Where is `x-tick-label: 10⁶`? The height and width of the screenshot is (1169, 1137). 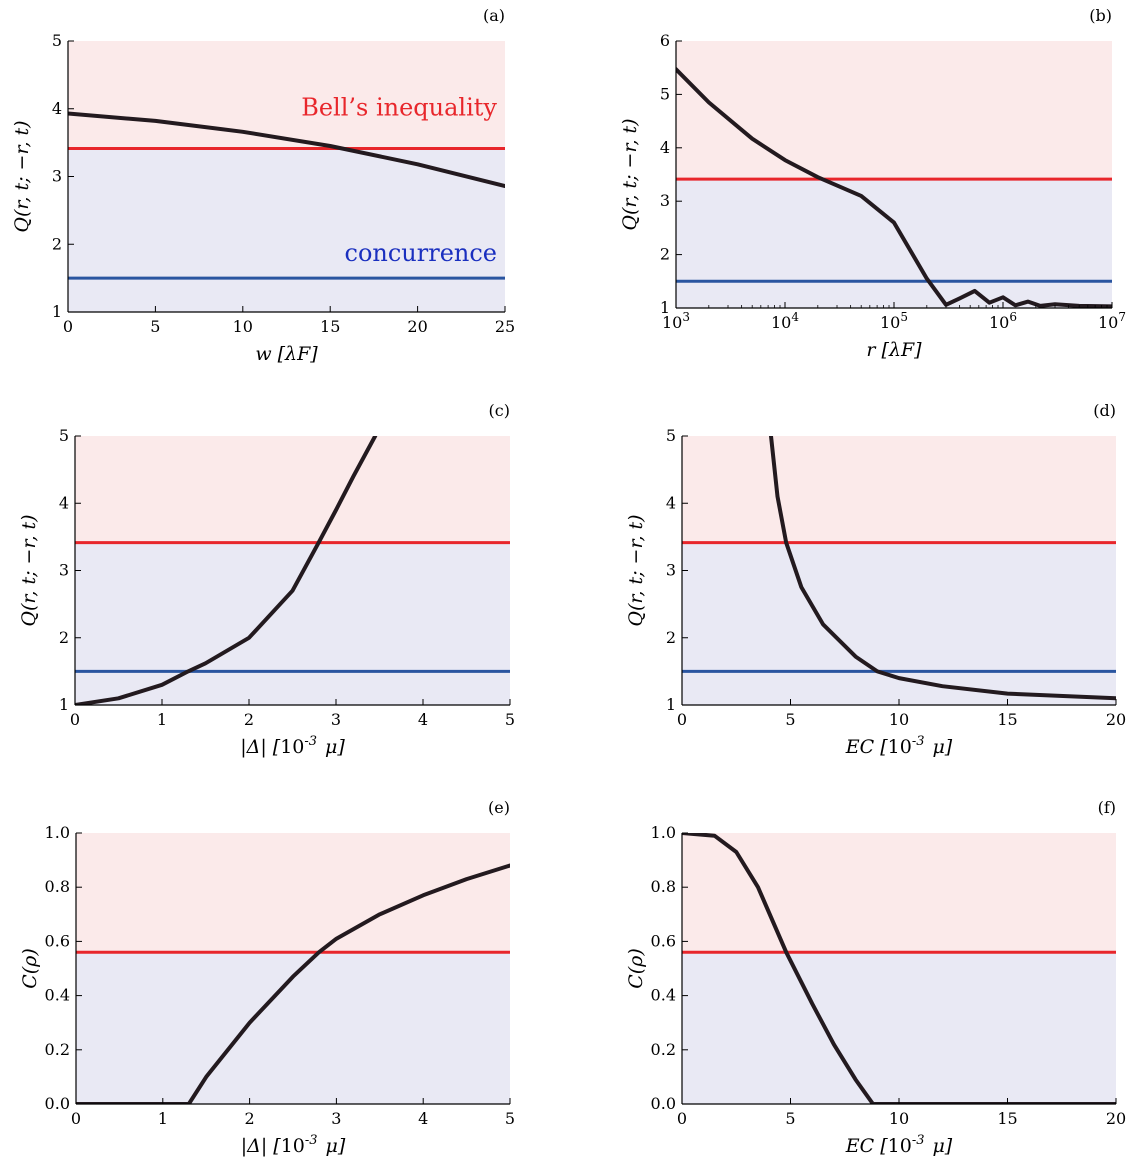 x-tick-label: 10⁶ is located at coordinates (1003, 321).